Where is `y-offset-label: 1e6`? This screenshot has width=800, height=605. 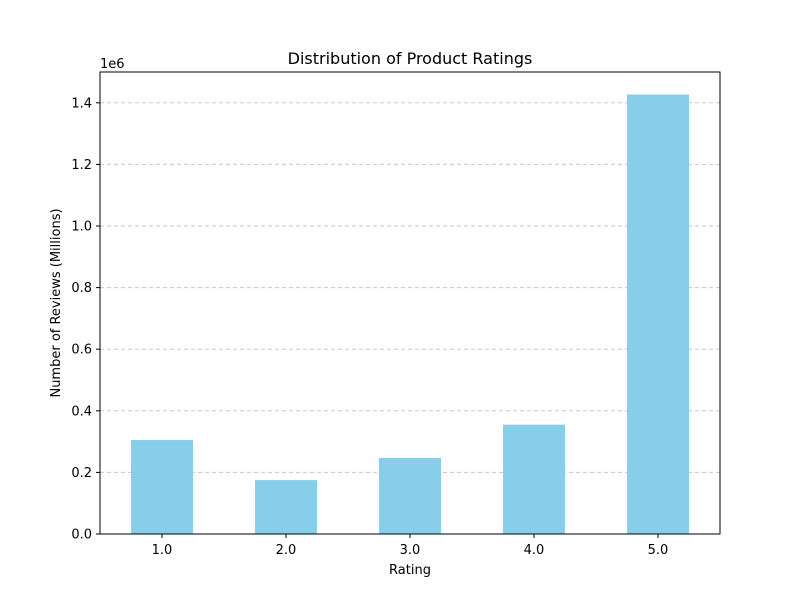
y-offset-label: 1e6 is located at coordinates (112, 64).